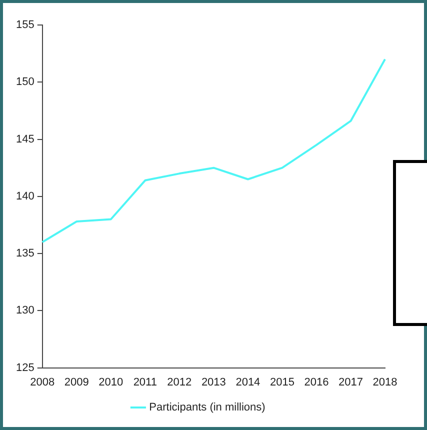 The height and width of the screenshot is (430, 427). I want to click on x-tick-label: 2009, so click(76, 382).